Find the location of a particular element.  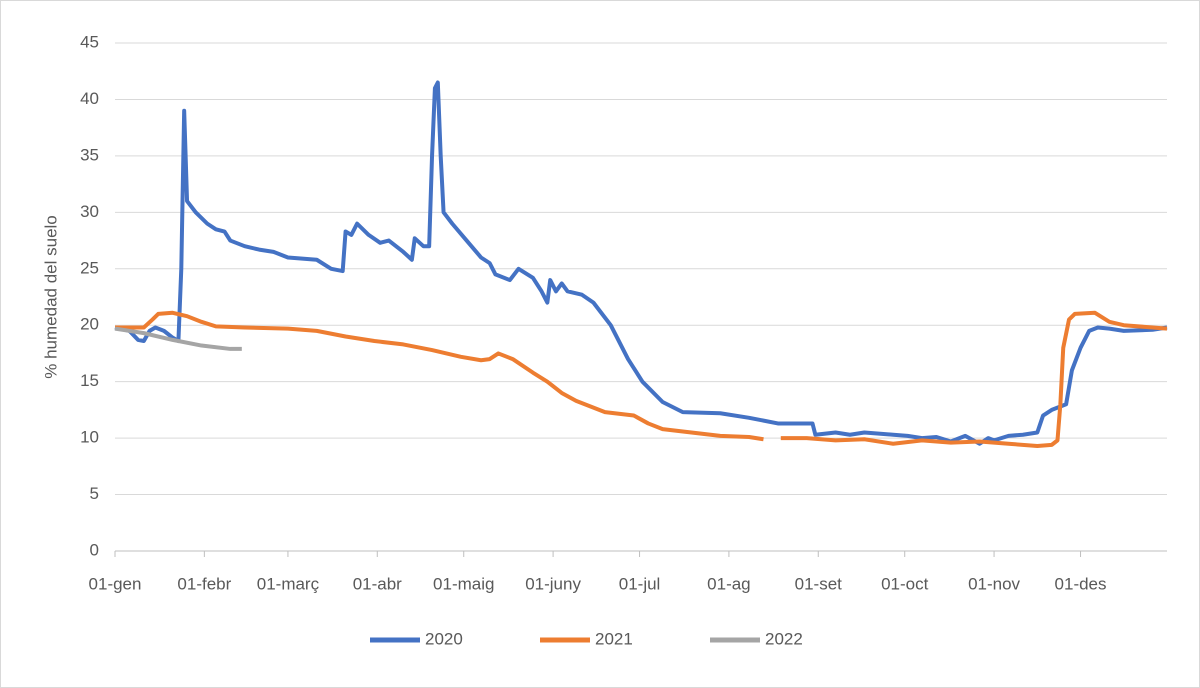

x-tick-label: 01-juny is located at coordinates (553, 583).